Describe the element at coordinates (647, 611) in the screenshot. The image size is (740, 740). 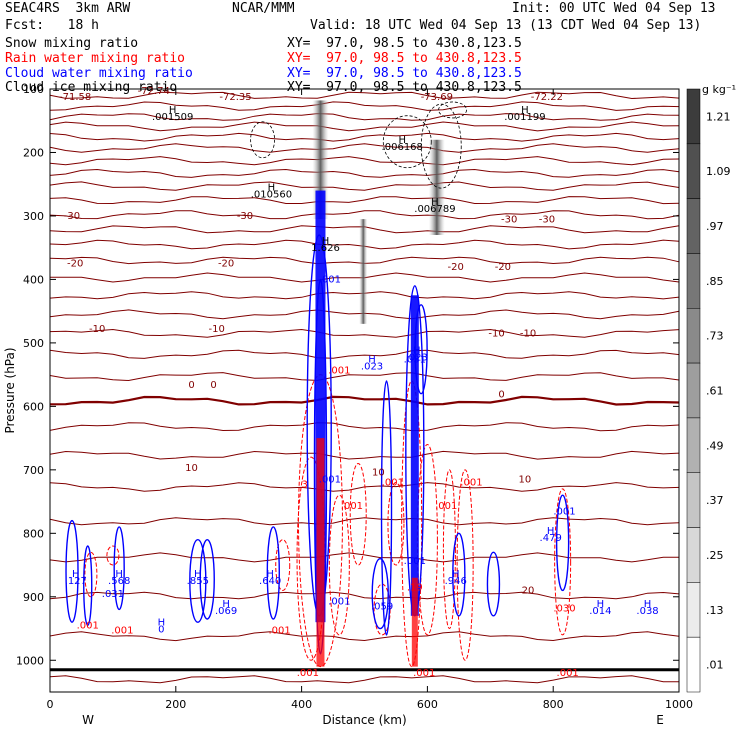
I see `extrema-value: .038` at that location.